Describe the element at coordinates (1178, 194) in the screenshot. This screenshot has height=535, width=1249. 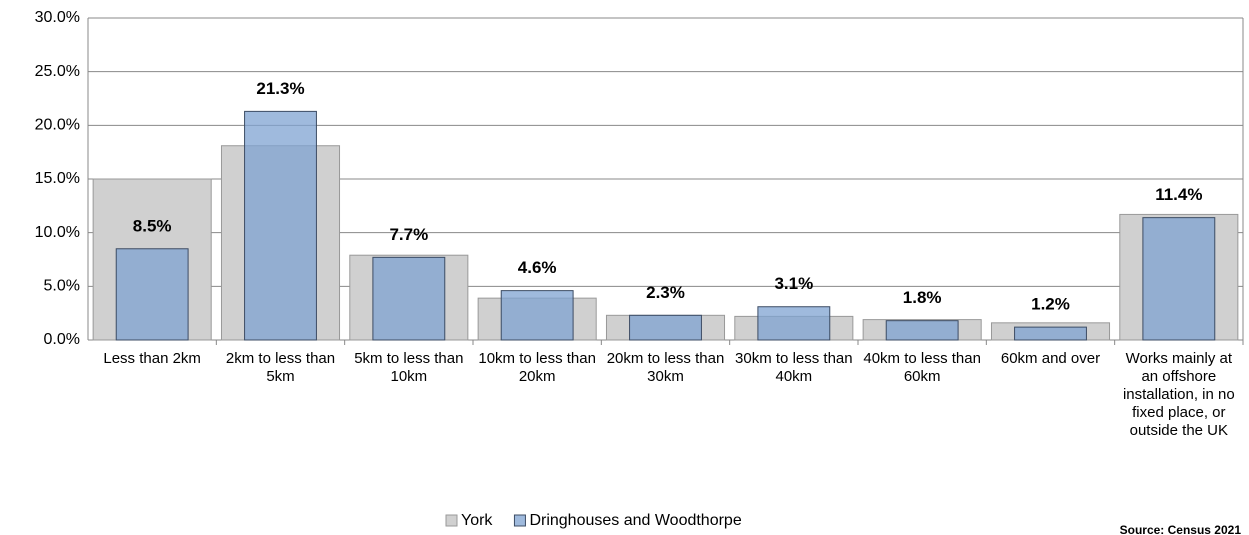
I see `data-label: 11.4%` at that location.